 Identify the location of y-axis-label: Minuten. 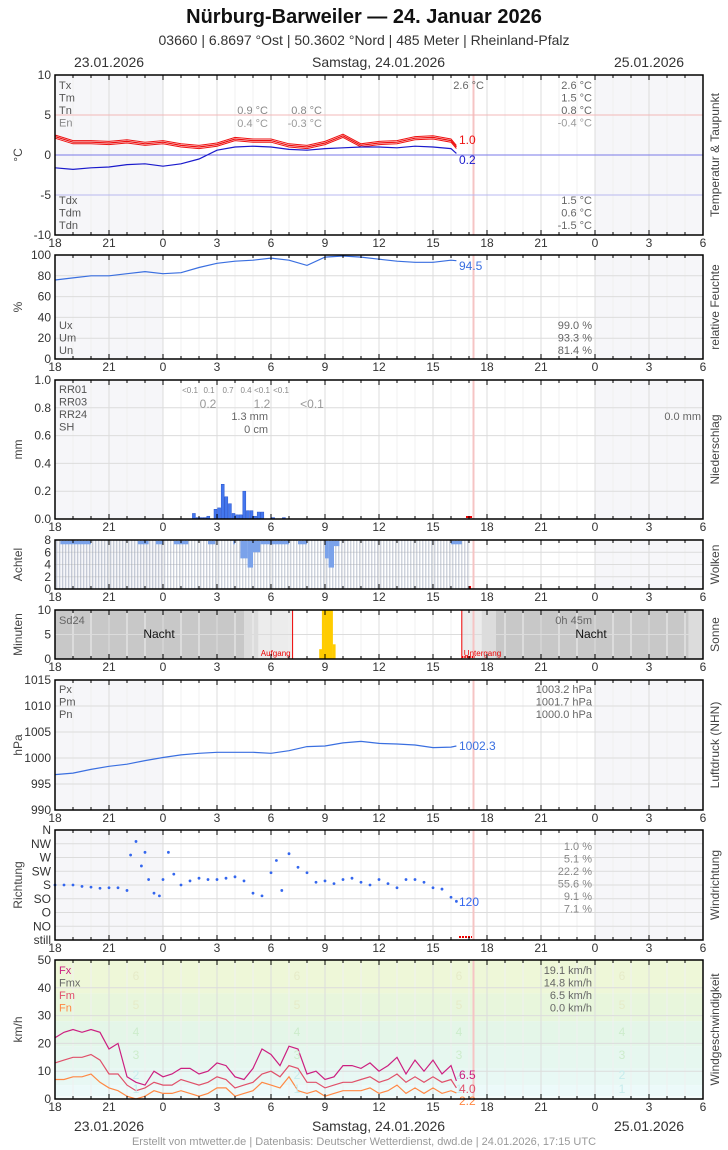
(18, 634).